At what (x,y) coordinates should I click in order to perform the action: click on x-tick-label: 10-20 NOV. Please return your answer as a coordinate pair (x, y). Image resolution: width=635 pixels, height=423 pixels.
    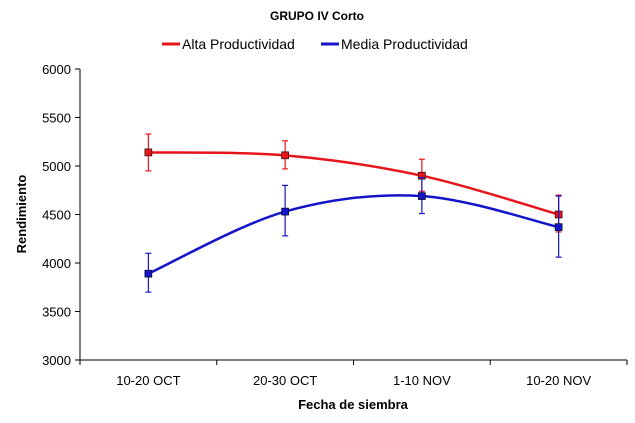
    Looking at the image, I should click on (558, 380).